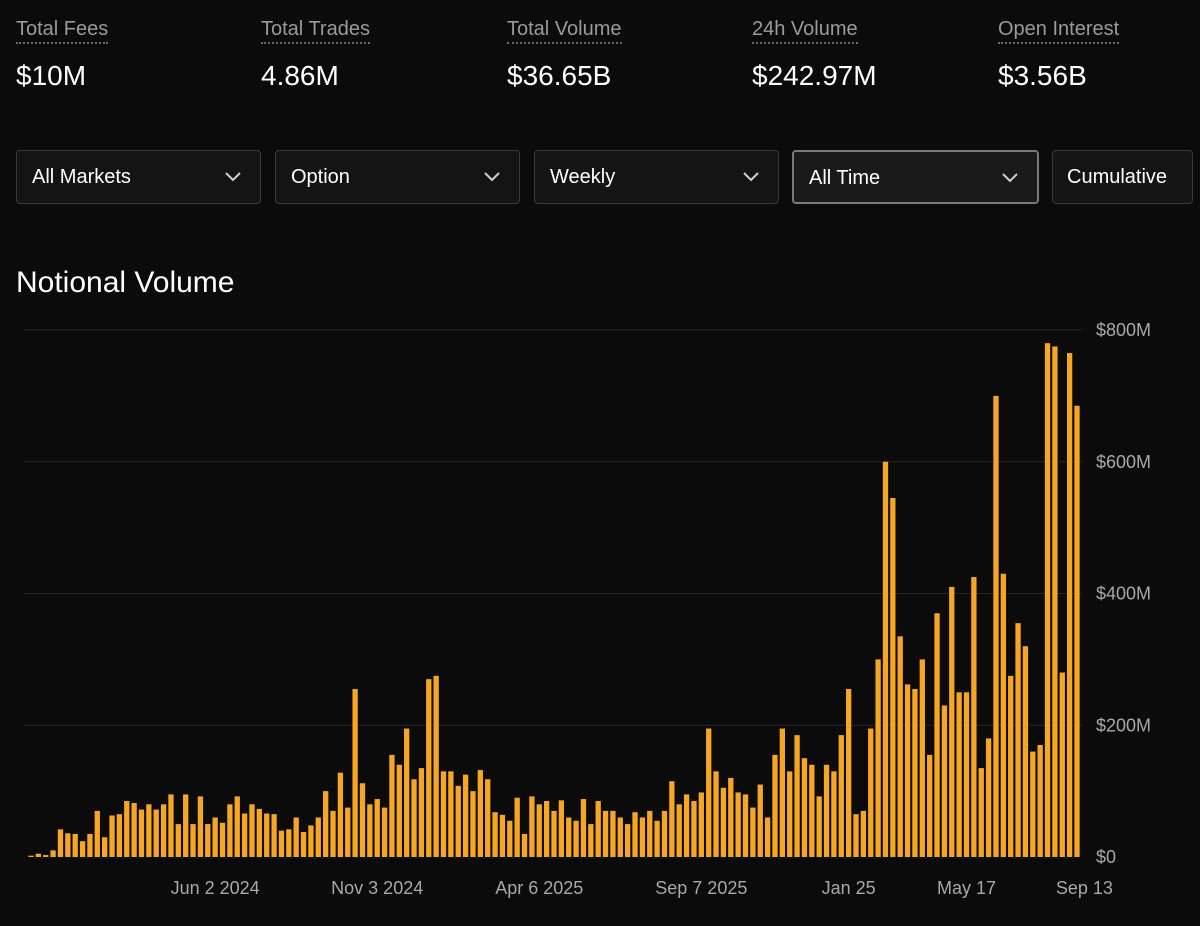 This screenshot has width=1200, height=926. What do you see at coordinates (62, 31) in the screenshot?
I see `stat-label-total-fees: Total Fees` at bounding box center [62, 31].